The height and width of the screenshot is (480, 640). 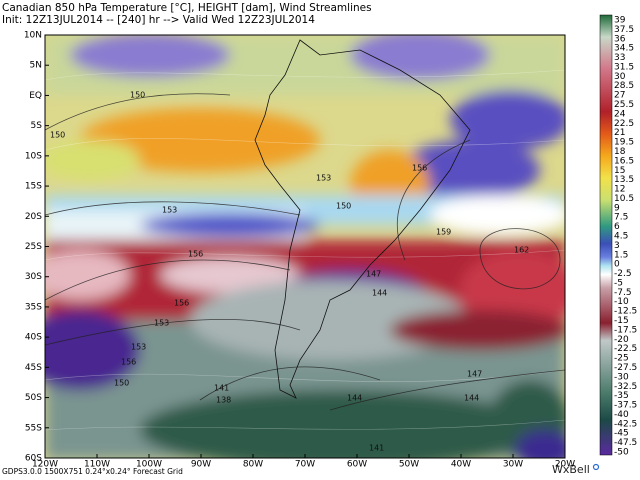 I want to click on colorbar-label: -50, so click(x=621, y=453).